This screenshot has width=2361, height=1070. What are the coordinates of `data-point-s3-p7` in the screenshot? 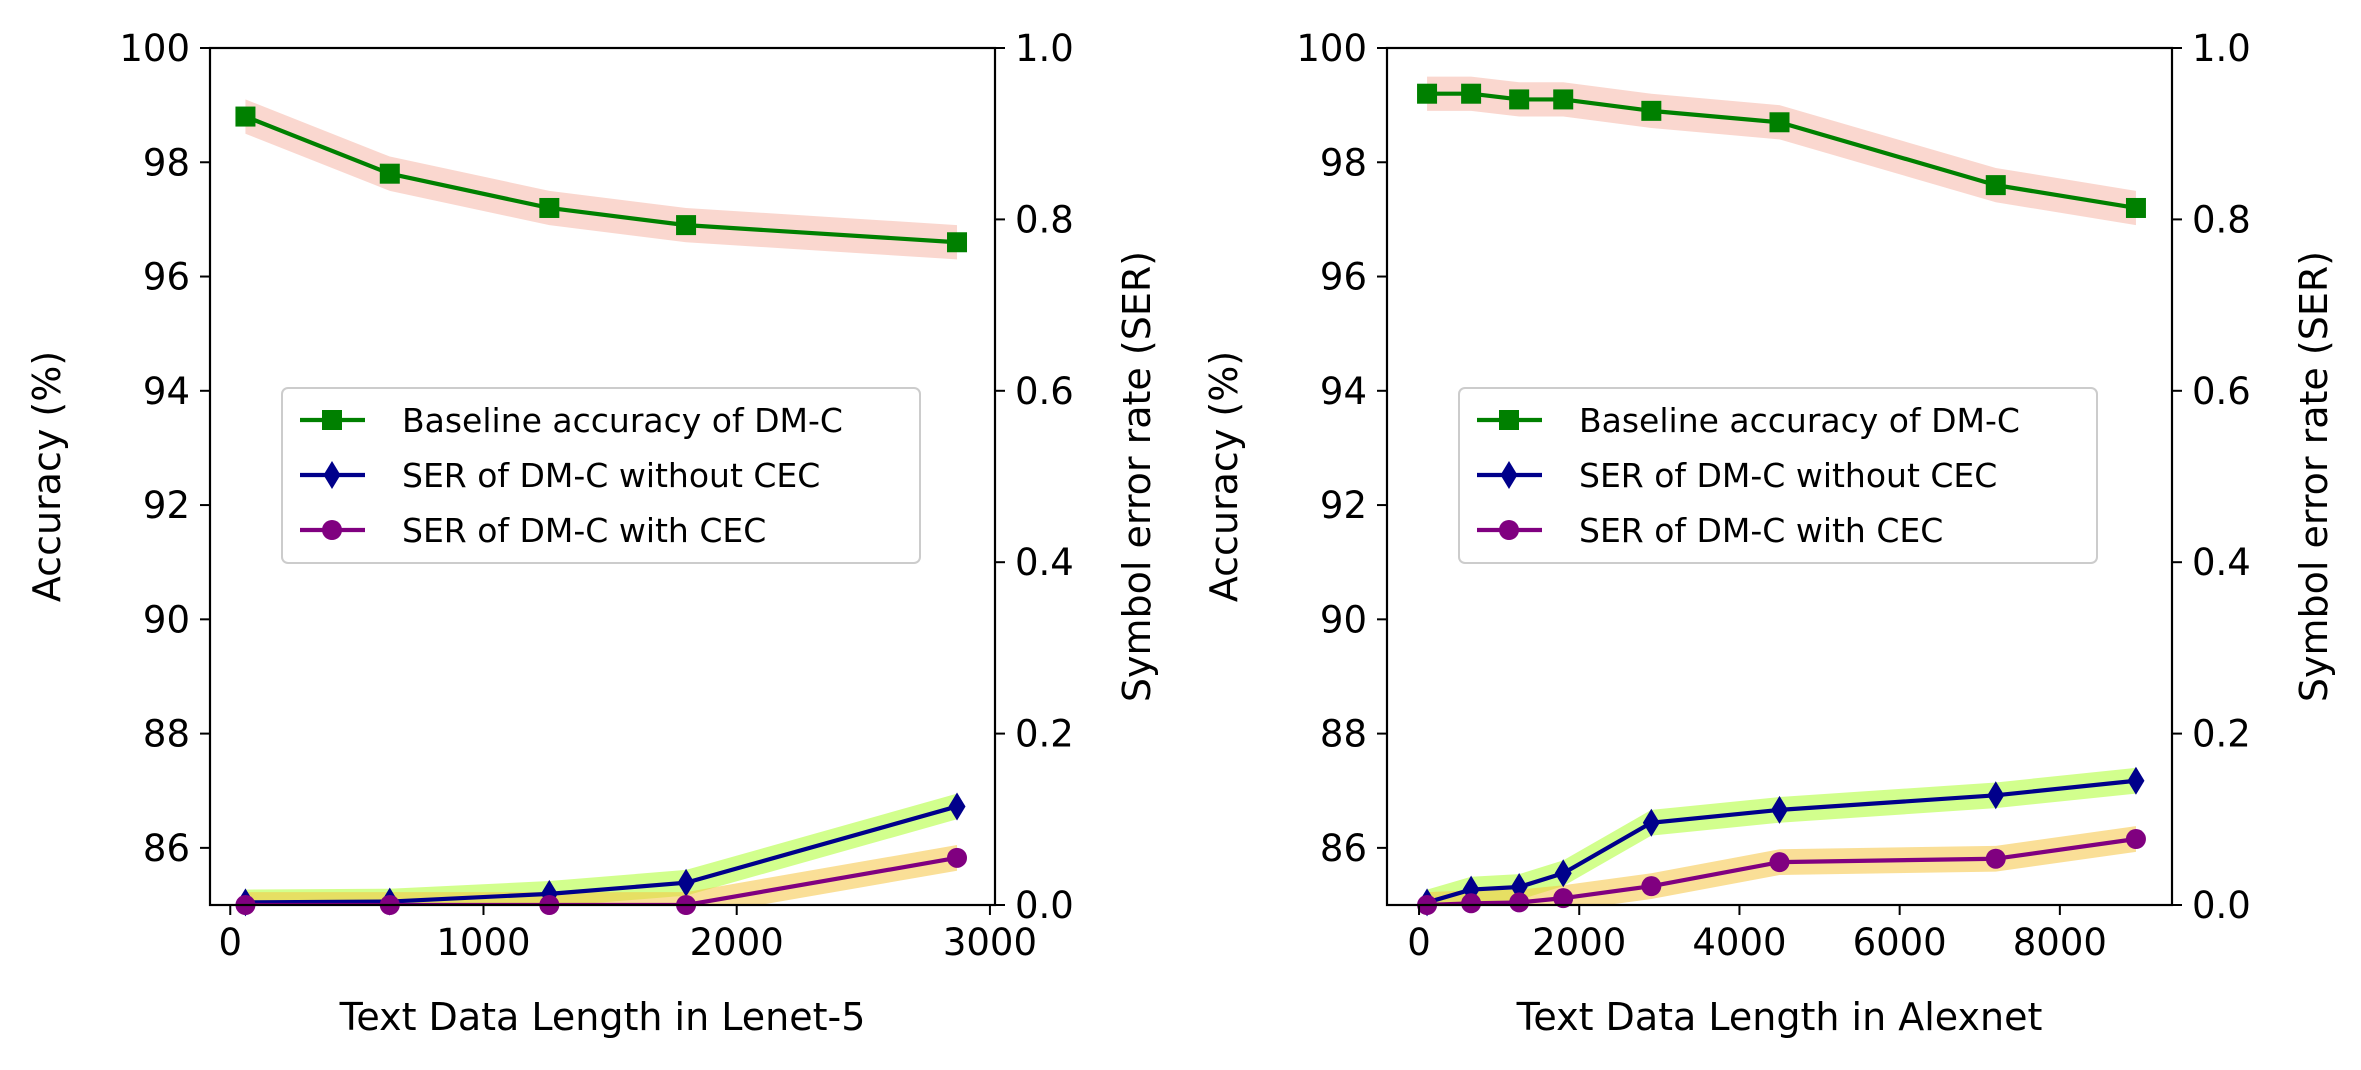 It's located at (1995, 858).